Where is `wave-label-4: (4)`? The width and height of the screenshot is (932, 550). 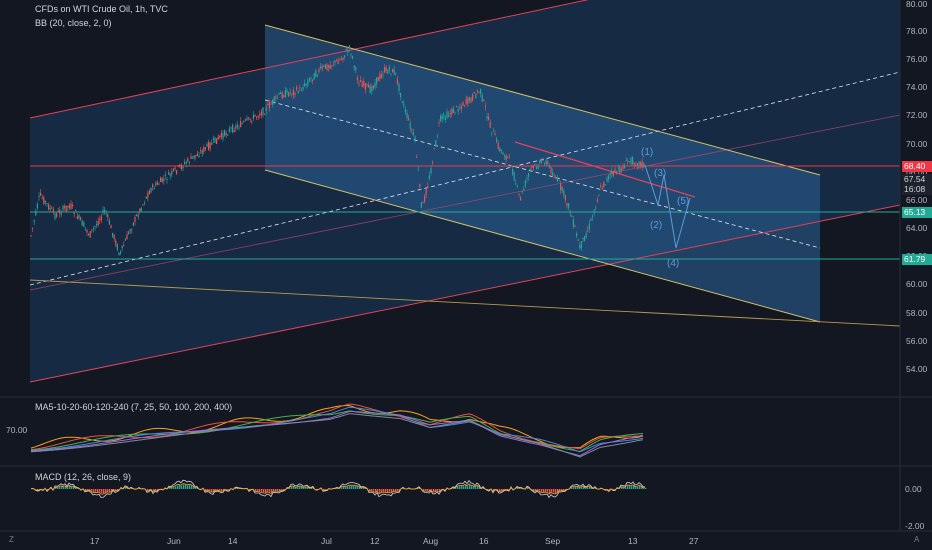
wave-label-4: (4) is located at coordinates (673, 263).